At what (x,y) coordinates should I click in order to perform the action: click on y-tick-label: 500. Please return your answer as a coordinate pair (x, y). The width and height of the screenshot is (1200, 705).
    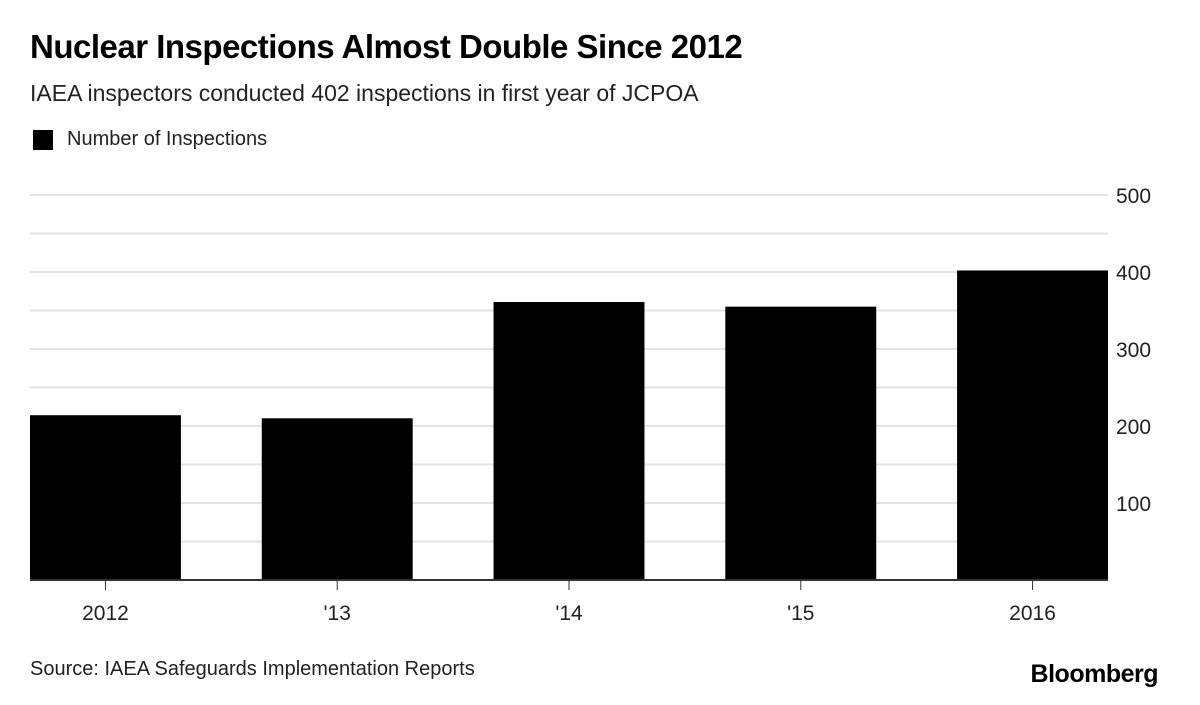
    Looking at the image, I should click on (1133, 196).